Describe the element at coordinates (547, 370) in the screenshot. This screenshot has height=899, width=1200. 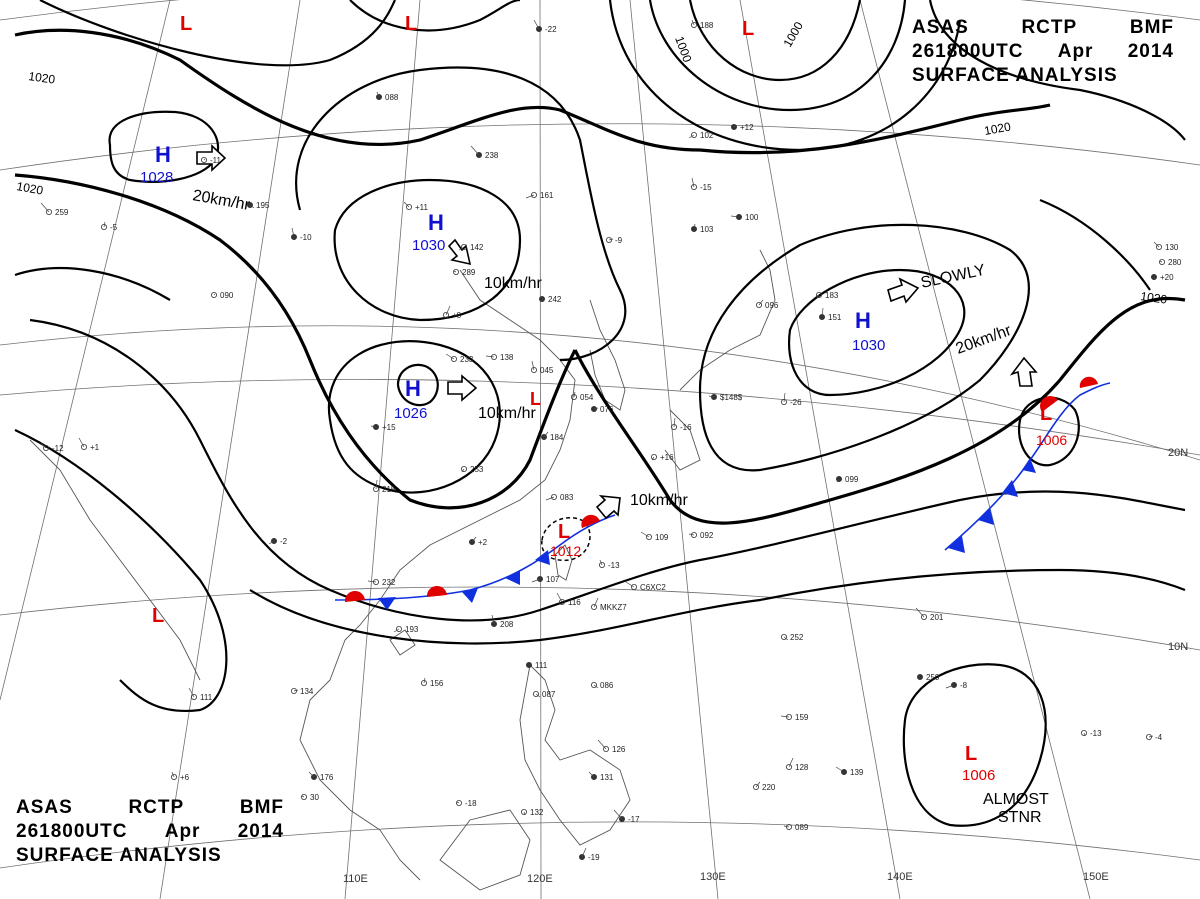
I see `station-value: 045` at that location.